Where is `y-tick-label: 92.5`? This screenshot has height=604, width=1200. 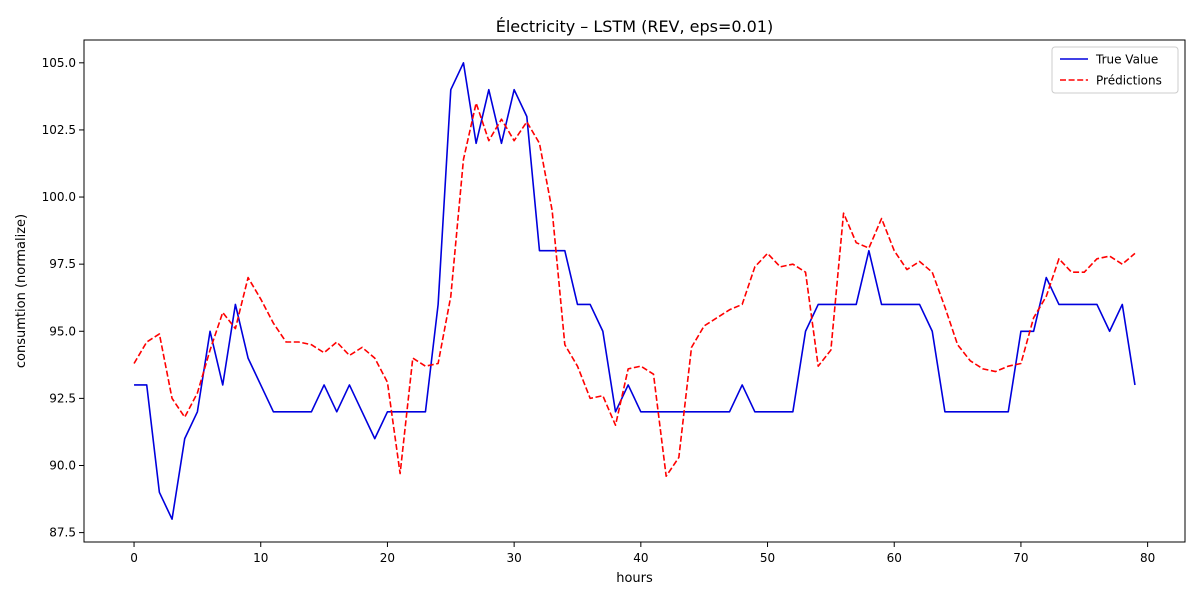 y-tick-label: 92.5 is located at coordinates (62, 398).